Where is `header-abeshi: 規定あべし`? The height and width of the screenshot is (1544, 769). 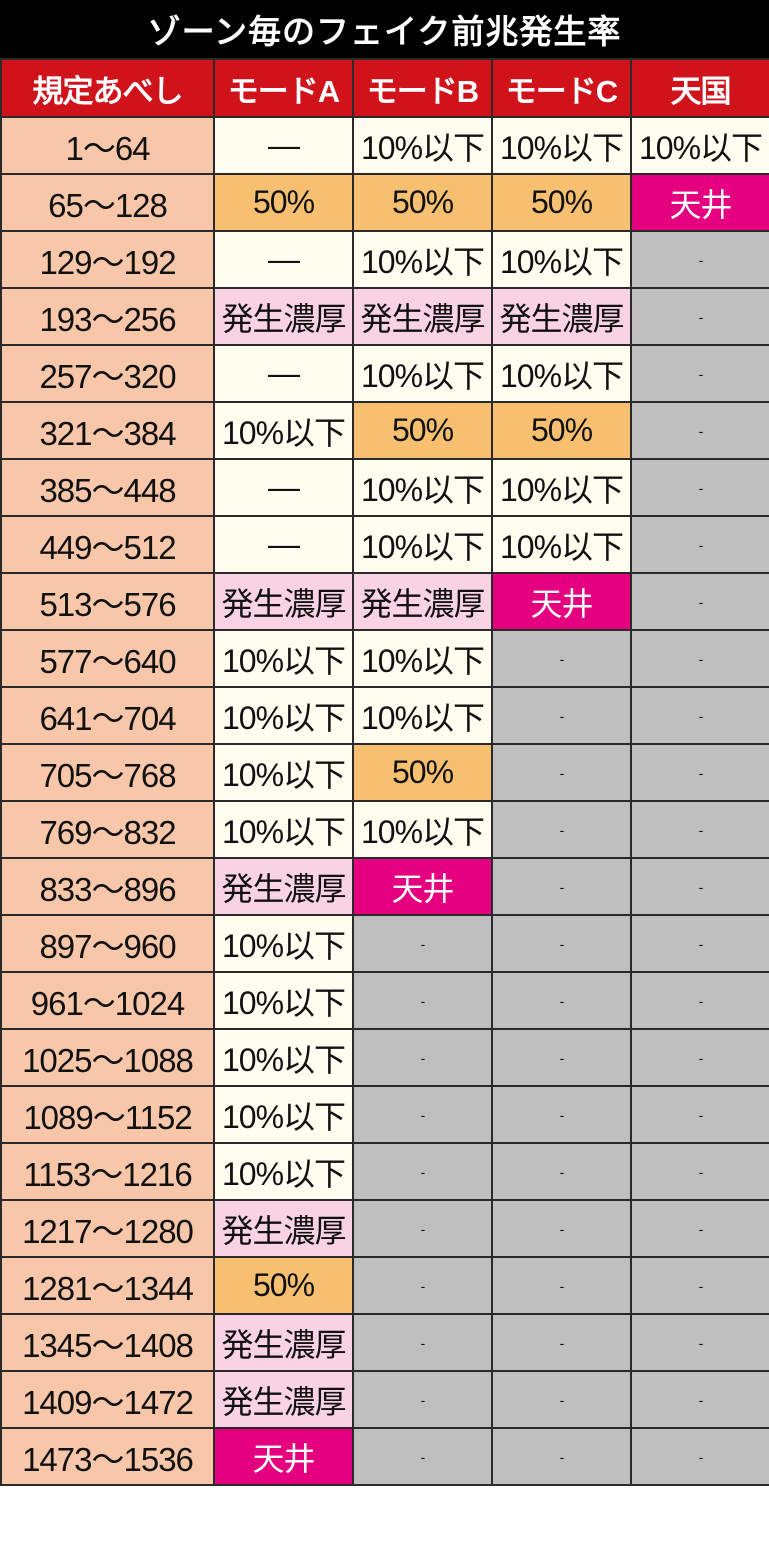
header-abeshi: 規定あべし is located at coordinates (107, 88).